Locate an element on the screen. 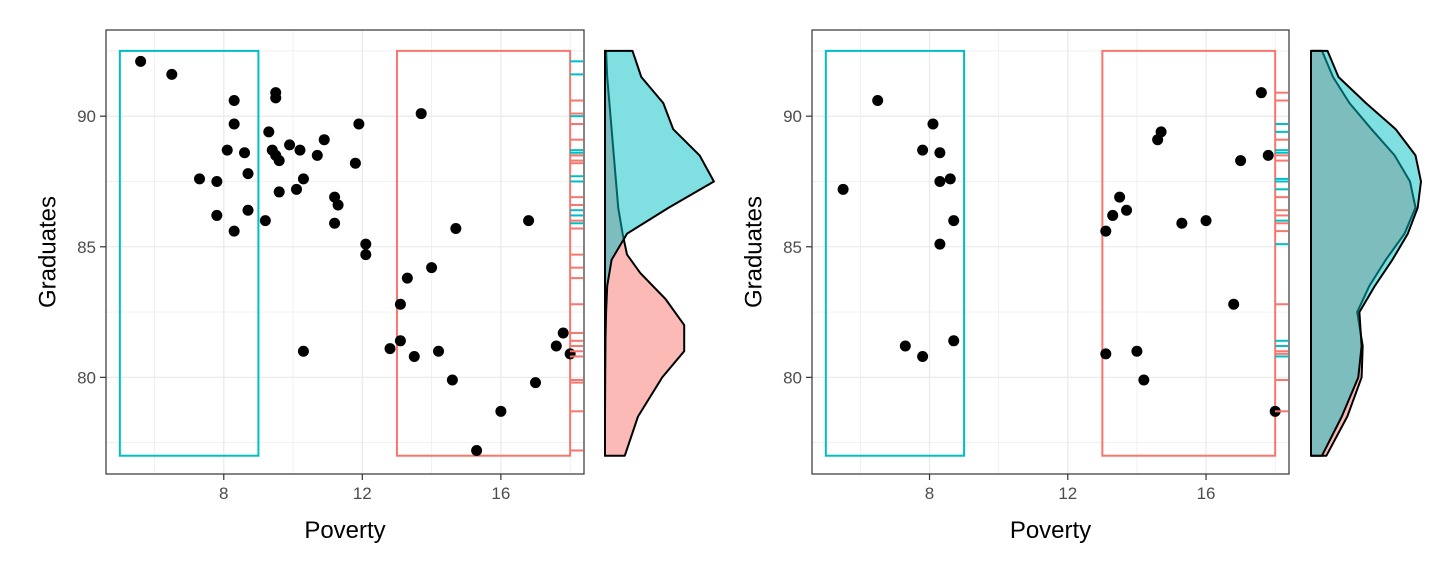 This screenshot has width=1440, height=576. panel-left-x-axis-title: Poverty is located at coordinates (344, 530).